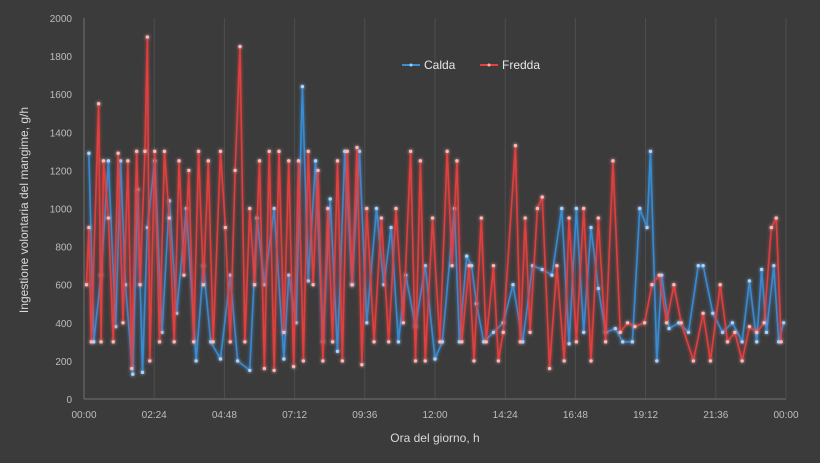 The width and height of the screenshot is (820, 463). What do you see at coordinates (83, 415) in the screenshot?
I see `x-tick-label: 00:00` at bounding box center [83, 415].